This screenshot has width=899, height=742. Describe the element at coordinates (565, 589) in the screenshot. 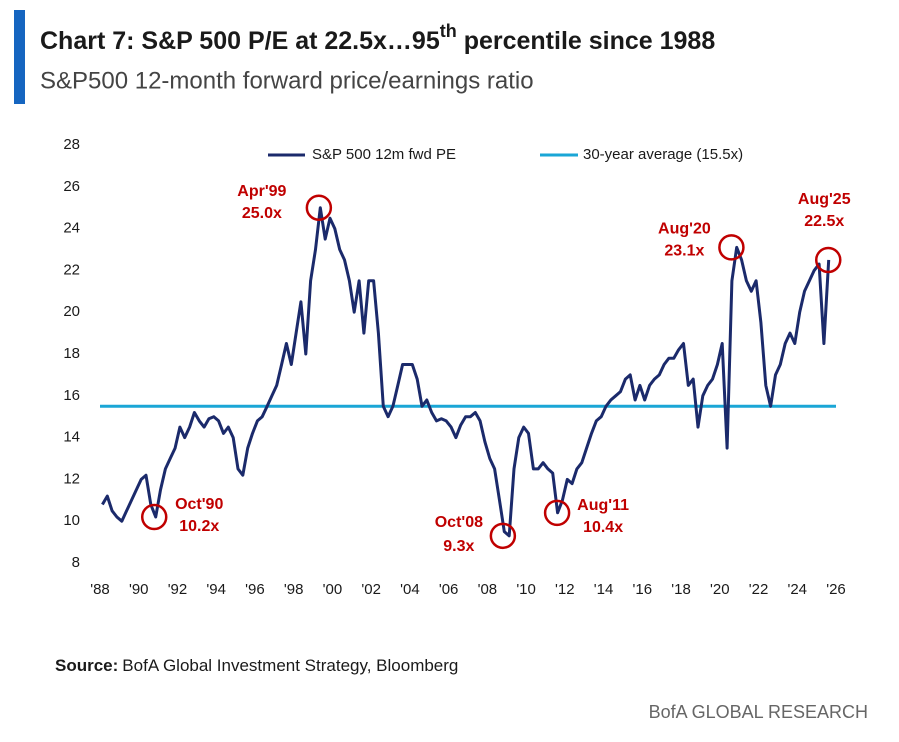

I see `x-tick-label: '12` at that location.